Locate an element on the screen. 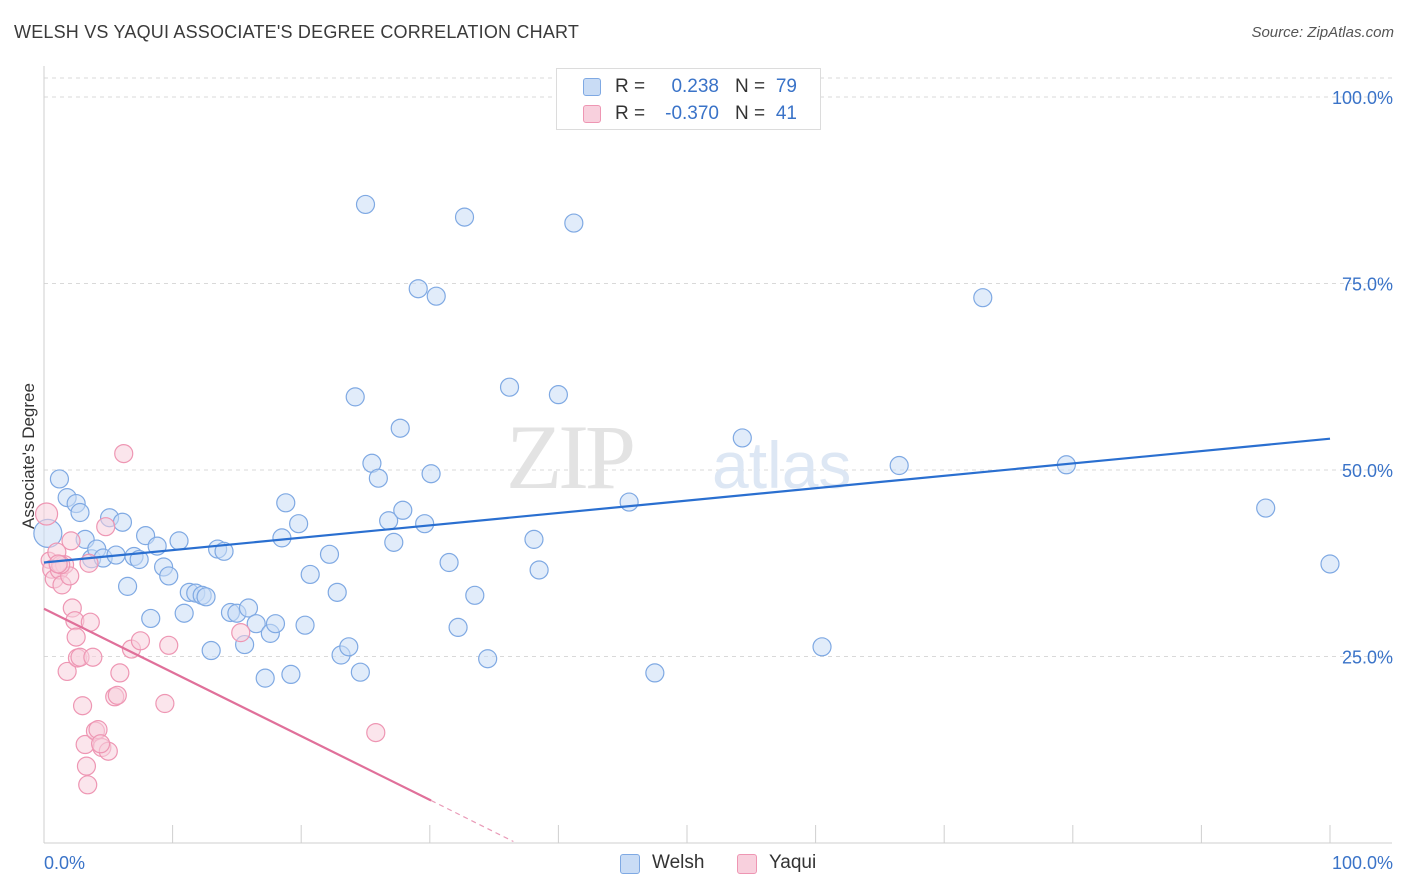 This screenshot has height=892, width=1406. yaqui-points is located at coordinates (210, 619).